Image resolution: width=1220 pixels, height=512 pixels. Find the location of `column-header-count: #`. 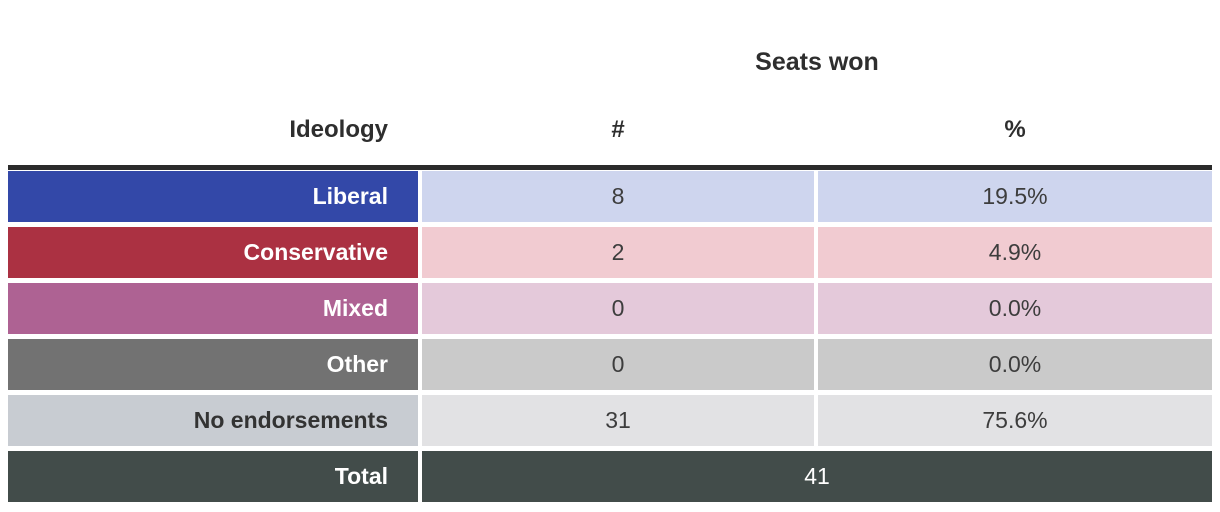

column-header-count: # is located at coordinates (618, 129).